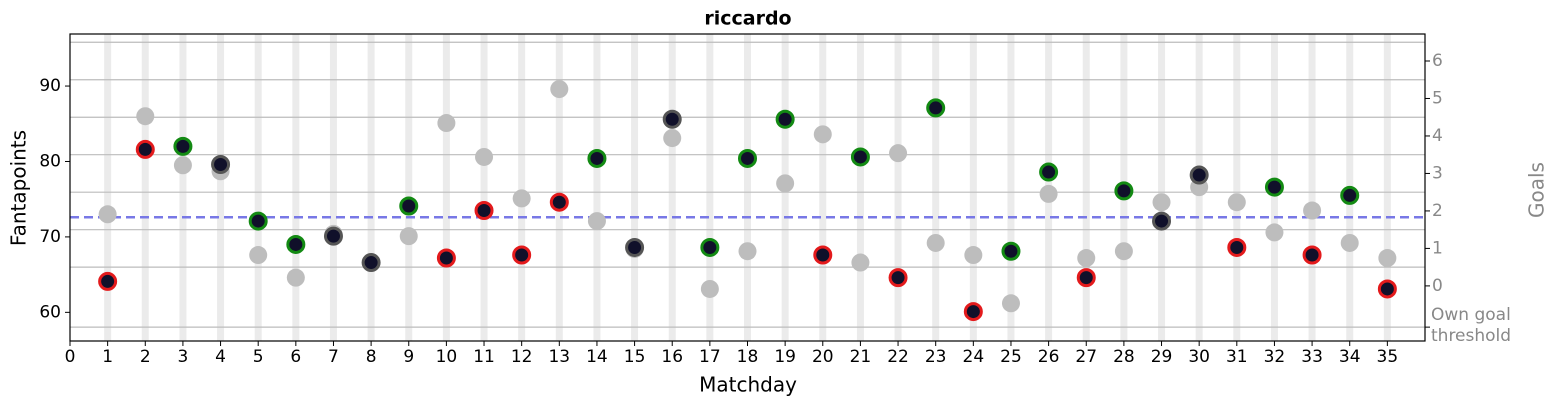 This screenshot has width=1558, height=406. I want to click on x-tick-label: 1, so click(107, 357).